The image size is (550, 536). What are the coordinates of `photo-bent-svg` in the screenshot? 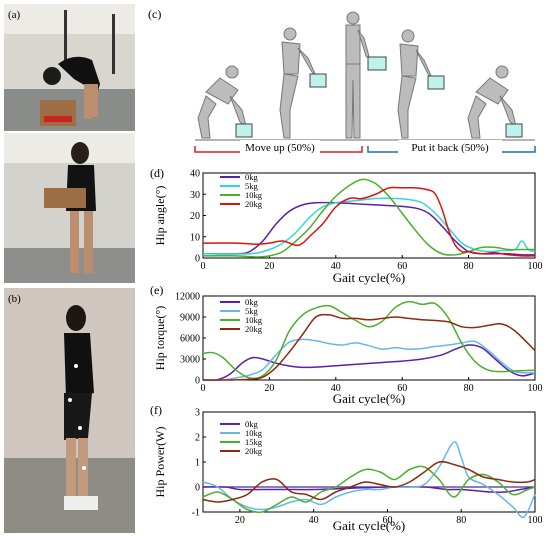 It's located at (69, 67).